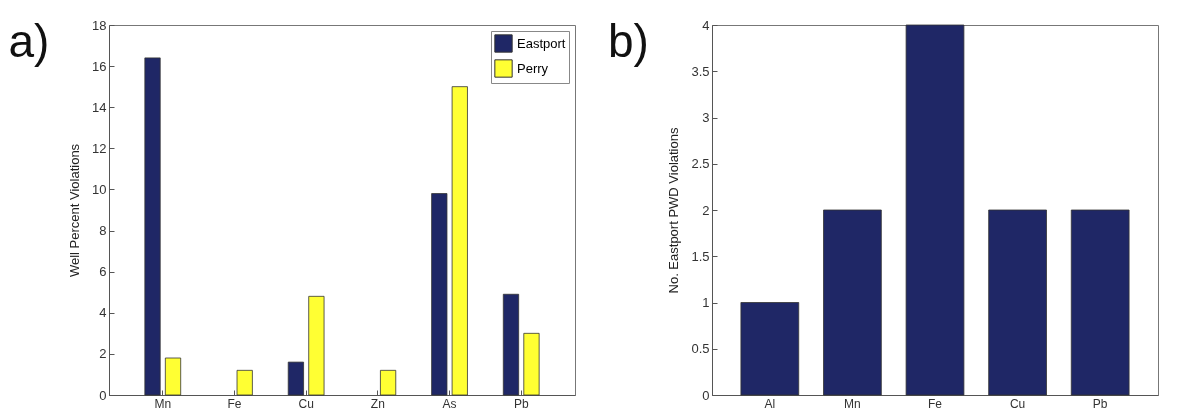 The width and height of the screenshot is (1181, 410). I want to click on y-tick-label: 6, so click(103, 272).